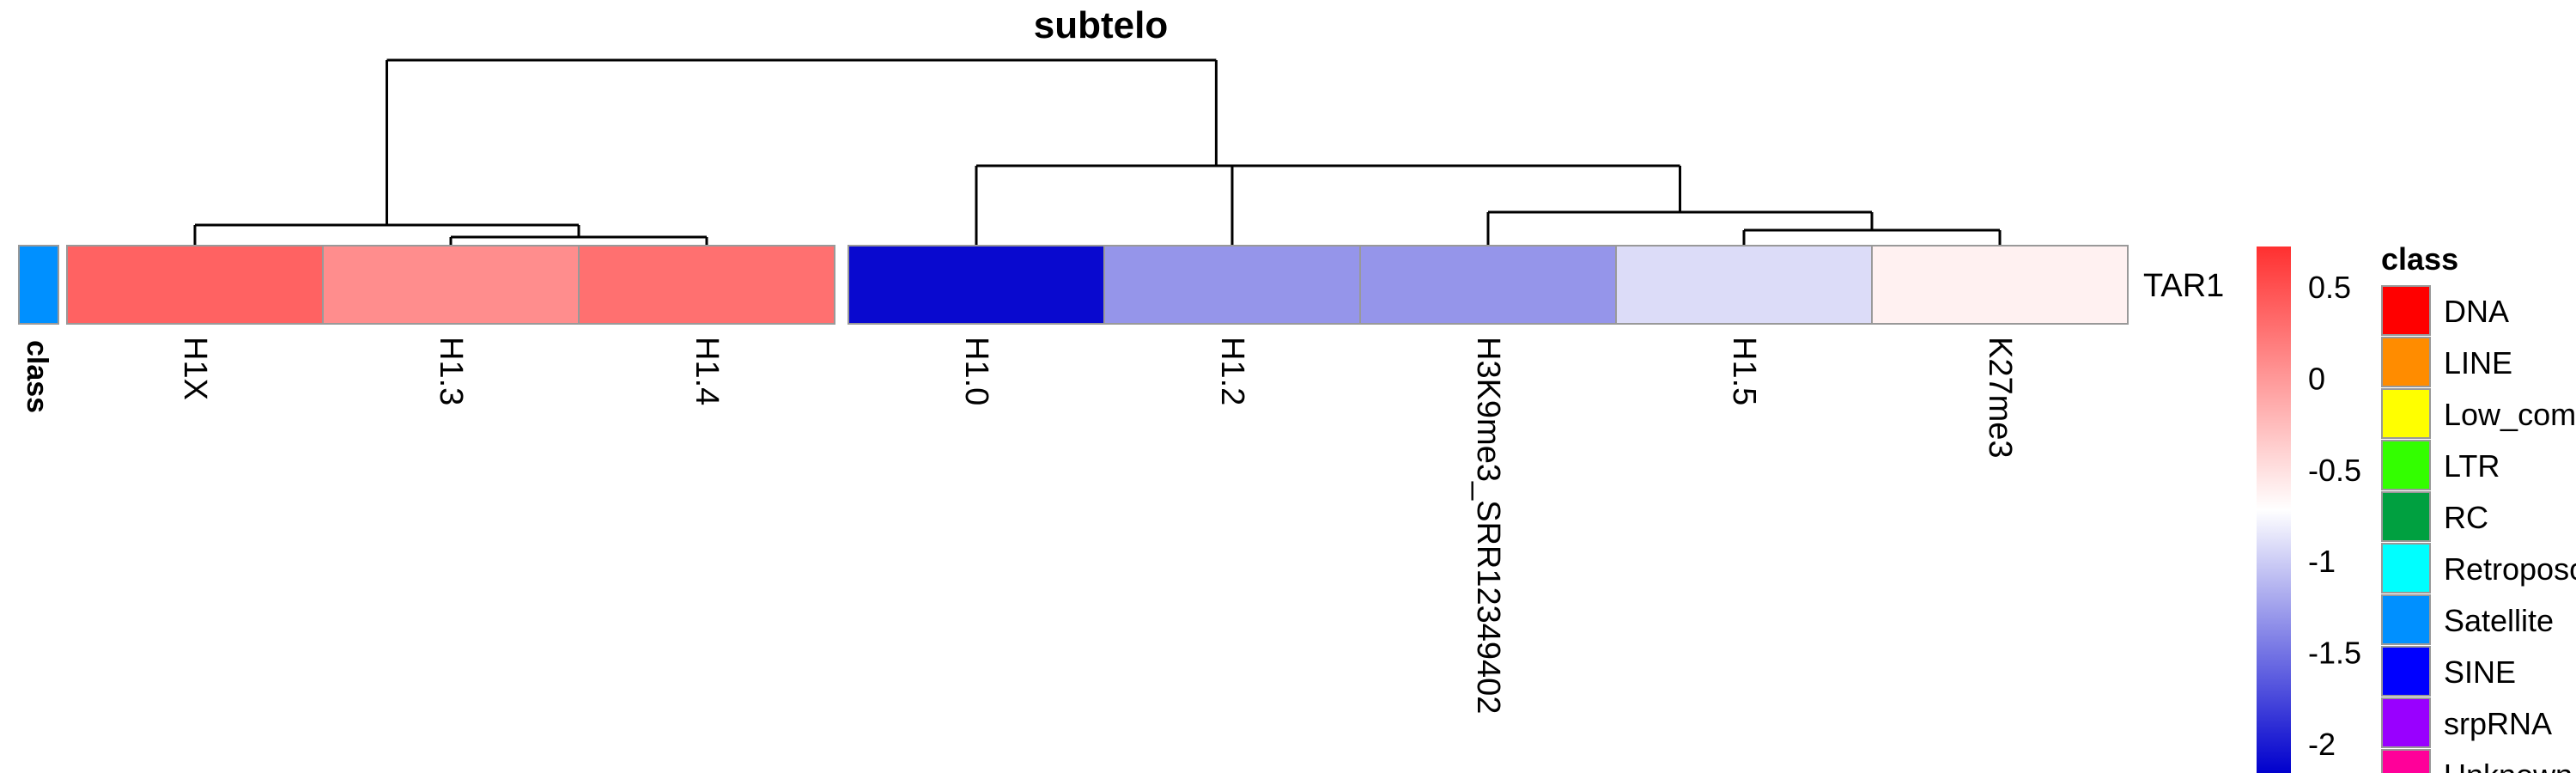 This screenshot has width=2576, height=773. Describe the element at coordinates (2322, 745) in the screenshot. I see `color-scale-tick-label: -2` at that location.